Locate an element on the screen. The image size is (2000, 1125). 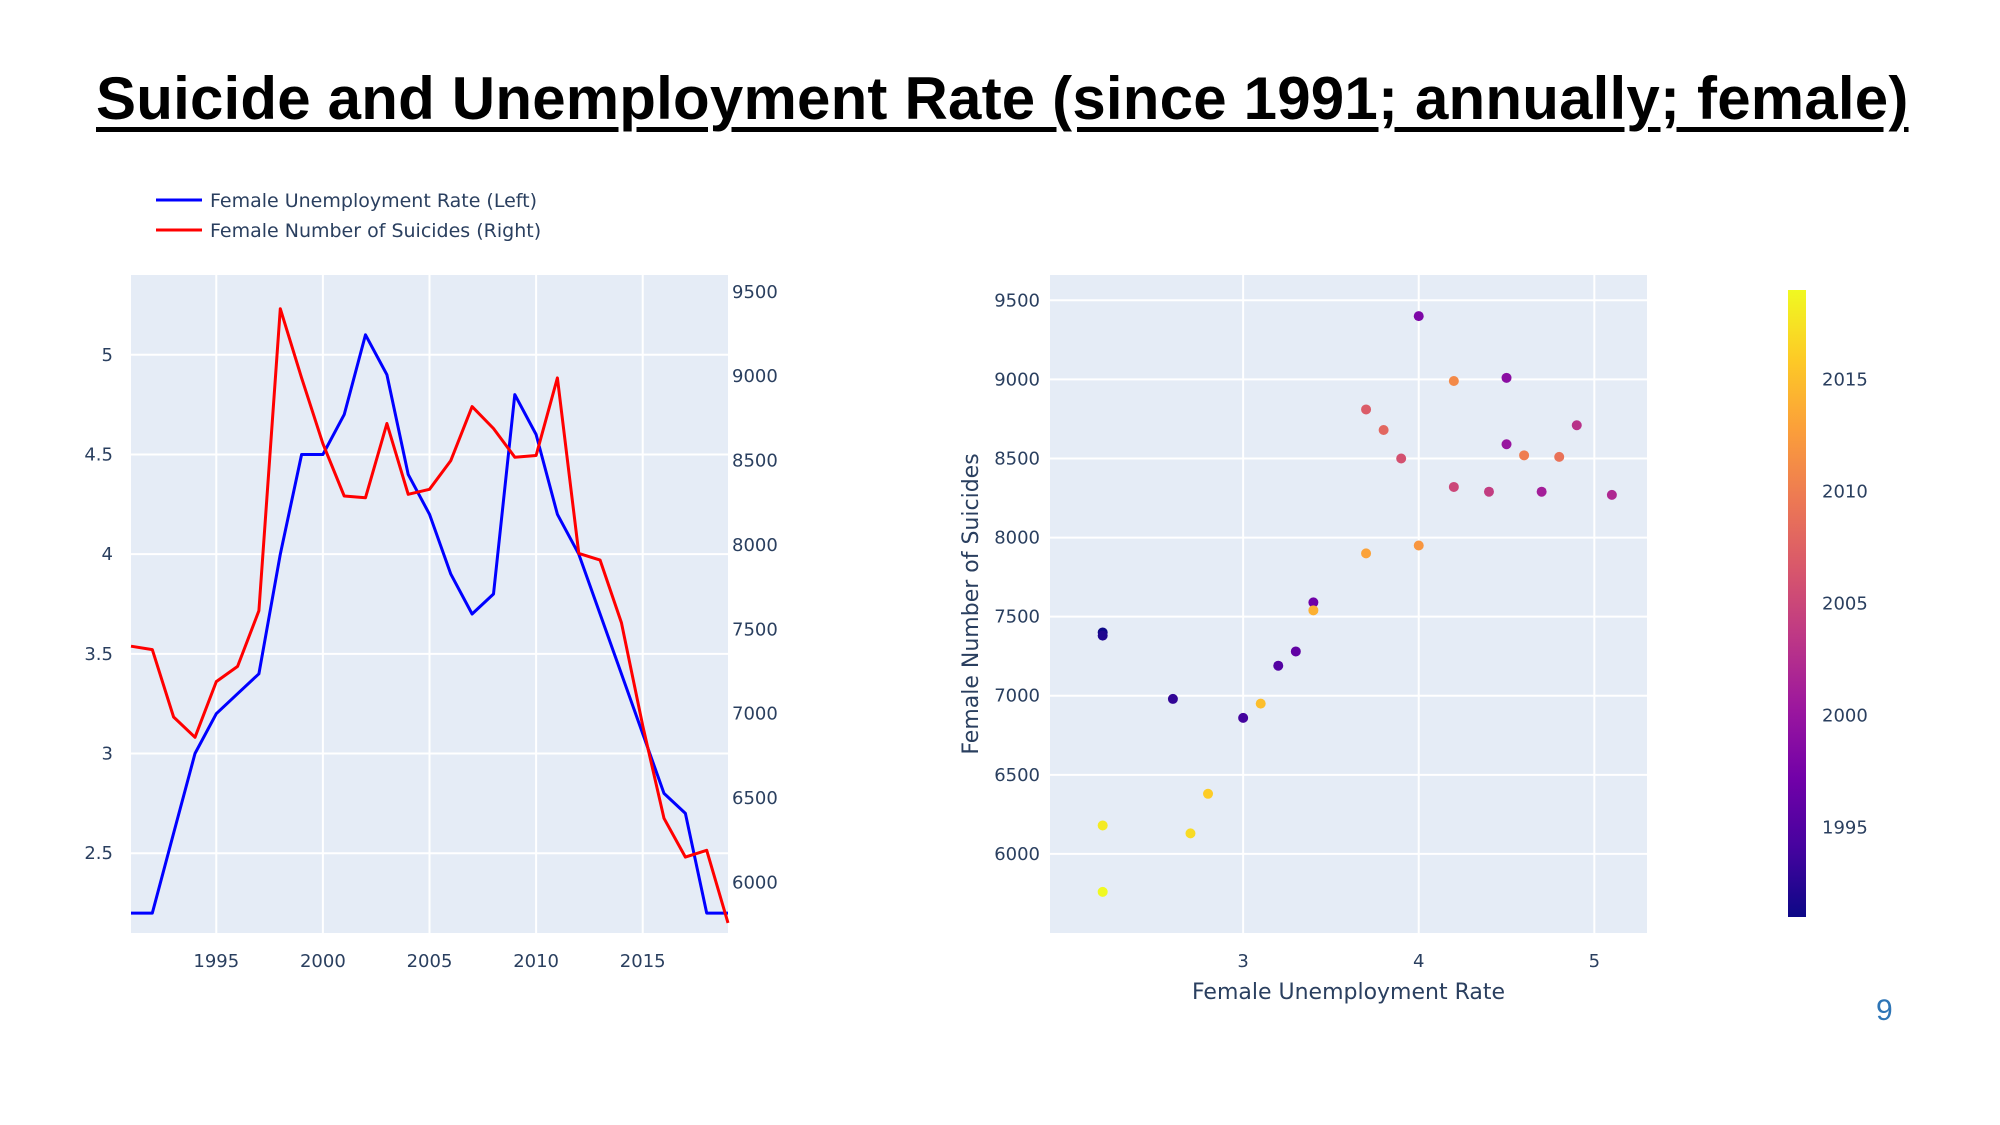
colorbar-tick-label: 1995 is located at coordinates (1845, 827).